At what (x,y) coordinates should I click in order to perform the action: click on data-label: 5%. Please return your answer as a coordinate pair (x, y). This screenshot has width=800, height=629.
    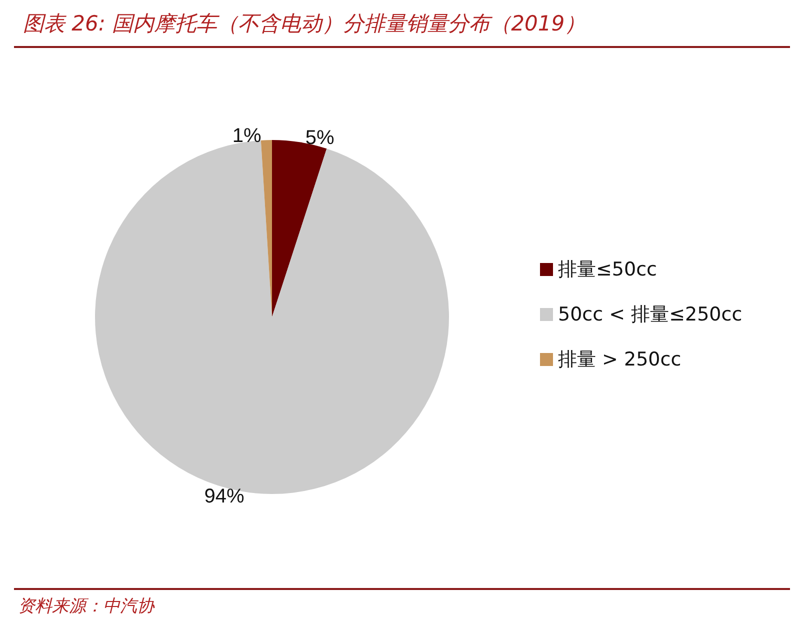
    Looking at the image, I should click on (319, 138).